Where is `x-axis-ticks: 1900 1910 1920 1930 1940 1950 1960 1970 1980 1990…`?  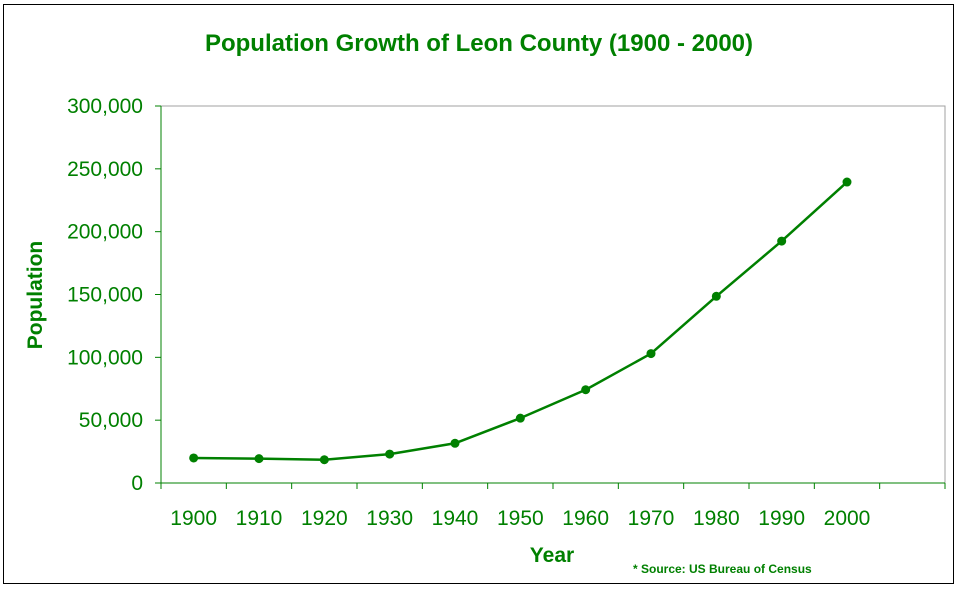 x-axis-ticks: 1900 1910 1920 1930 1940 1950 1960 1970 1980 1990… is located at coordinates (553, 506).